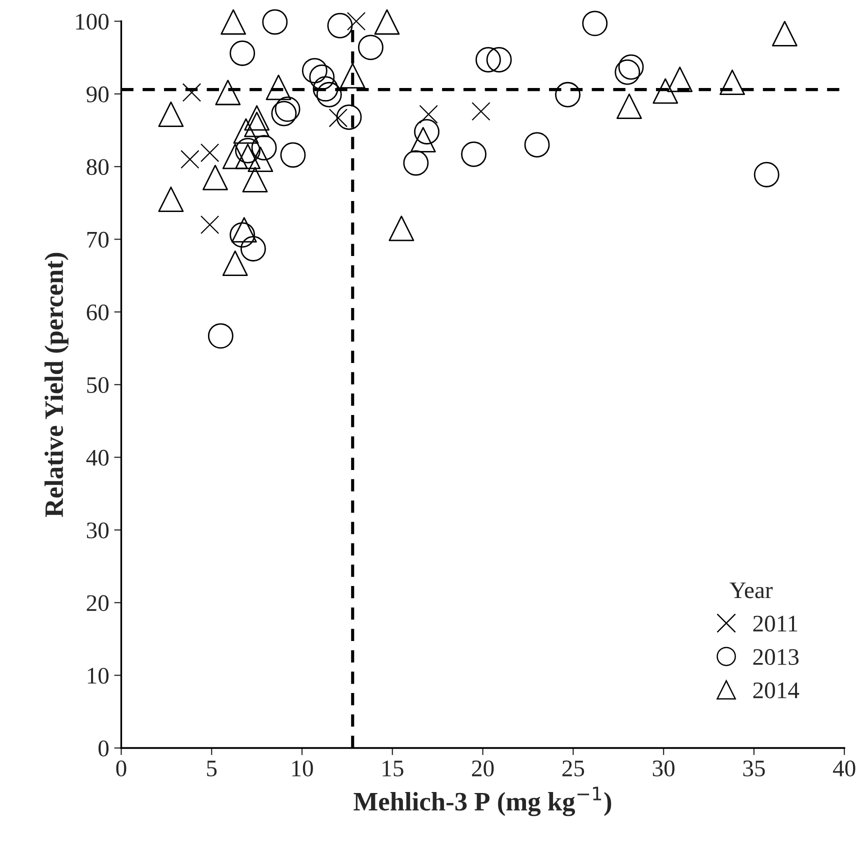 This screenshot has height=850, width=866. I want to click on legend-title: Year, so click(751, 590).